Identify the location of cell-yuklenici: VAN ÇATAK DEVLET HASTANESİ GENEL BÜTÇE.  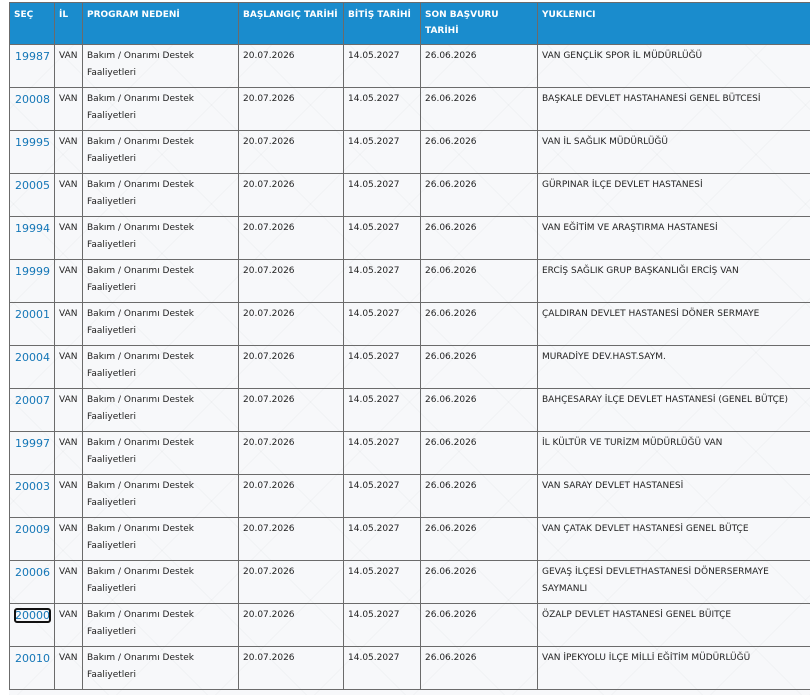
(673, 539).